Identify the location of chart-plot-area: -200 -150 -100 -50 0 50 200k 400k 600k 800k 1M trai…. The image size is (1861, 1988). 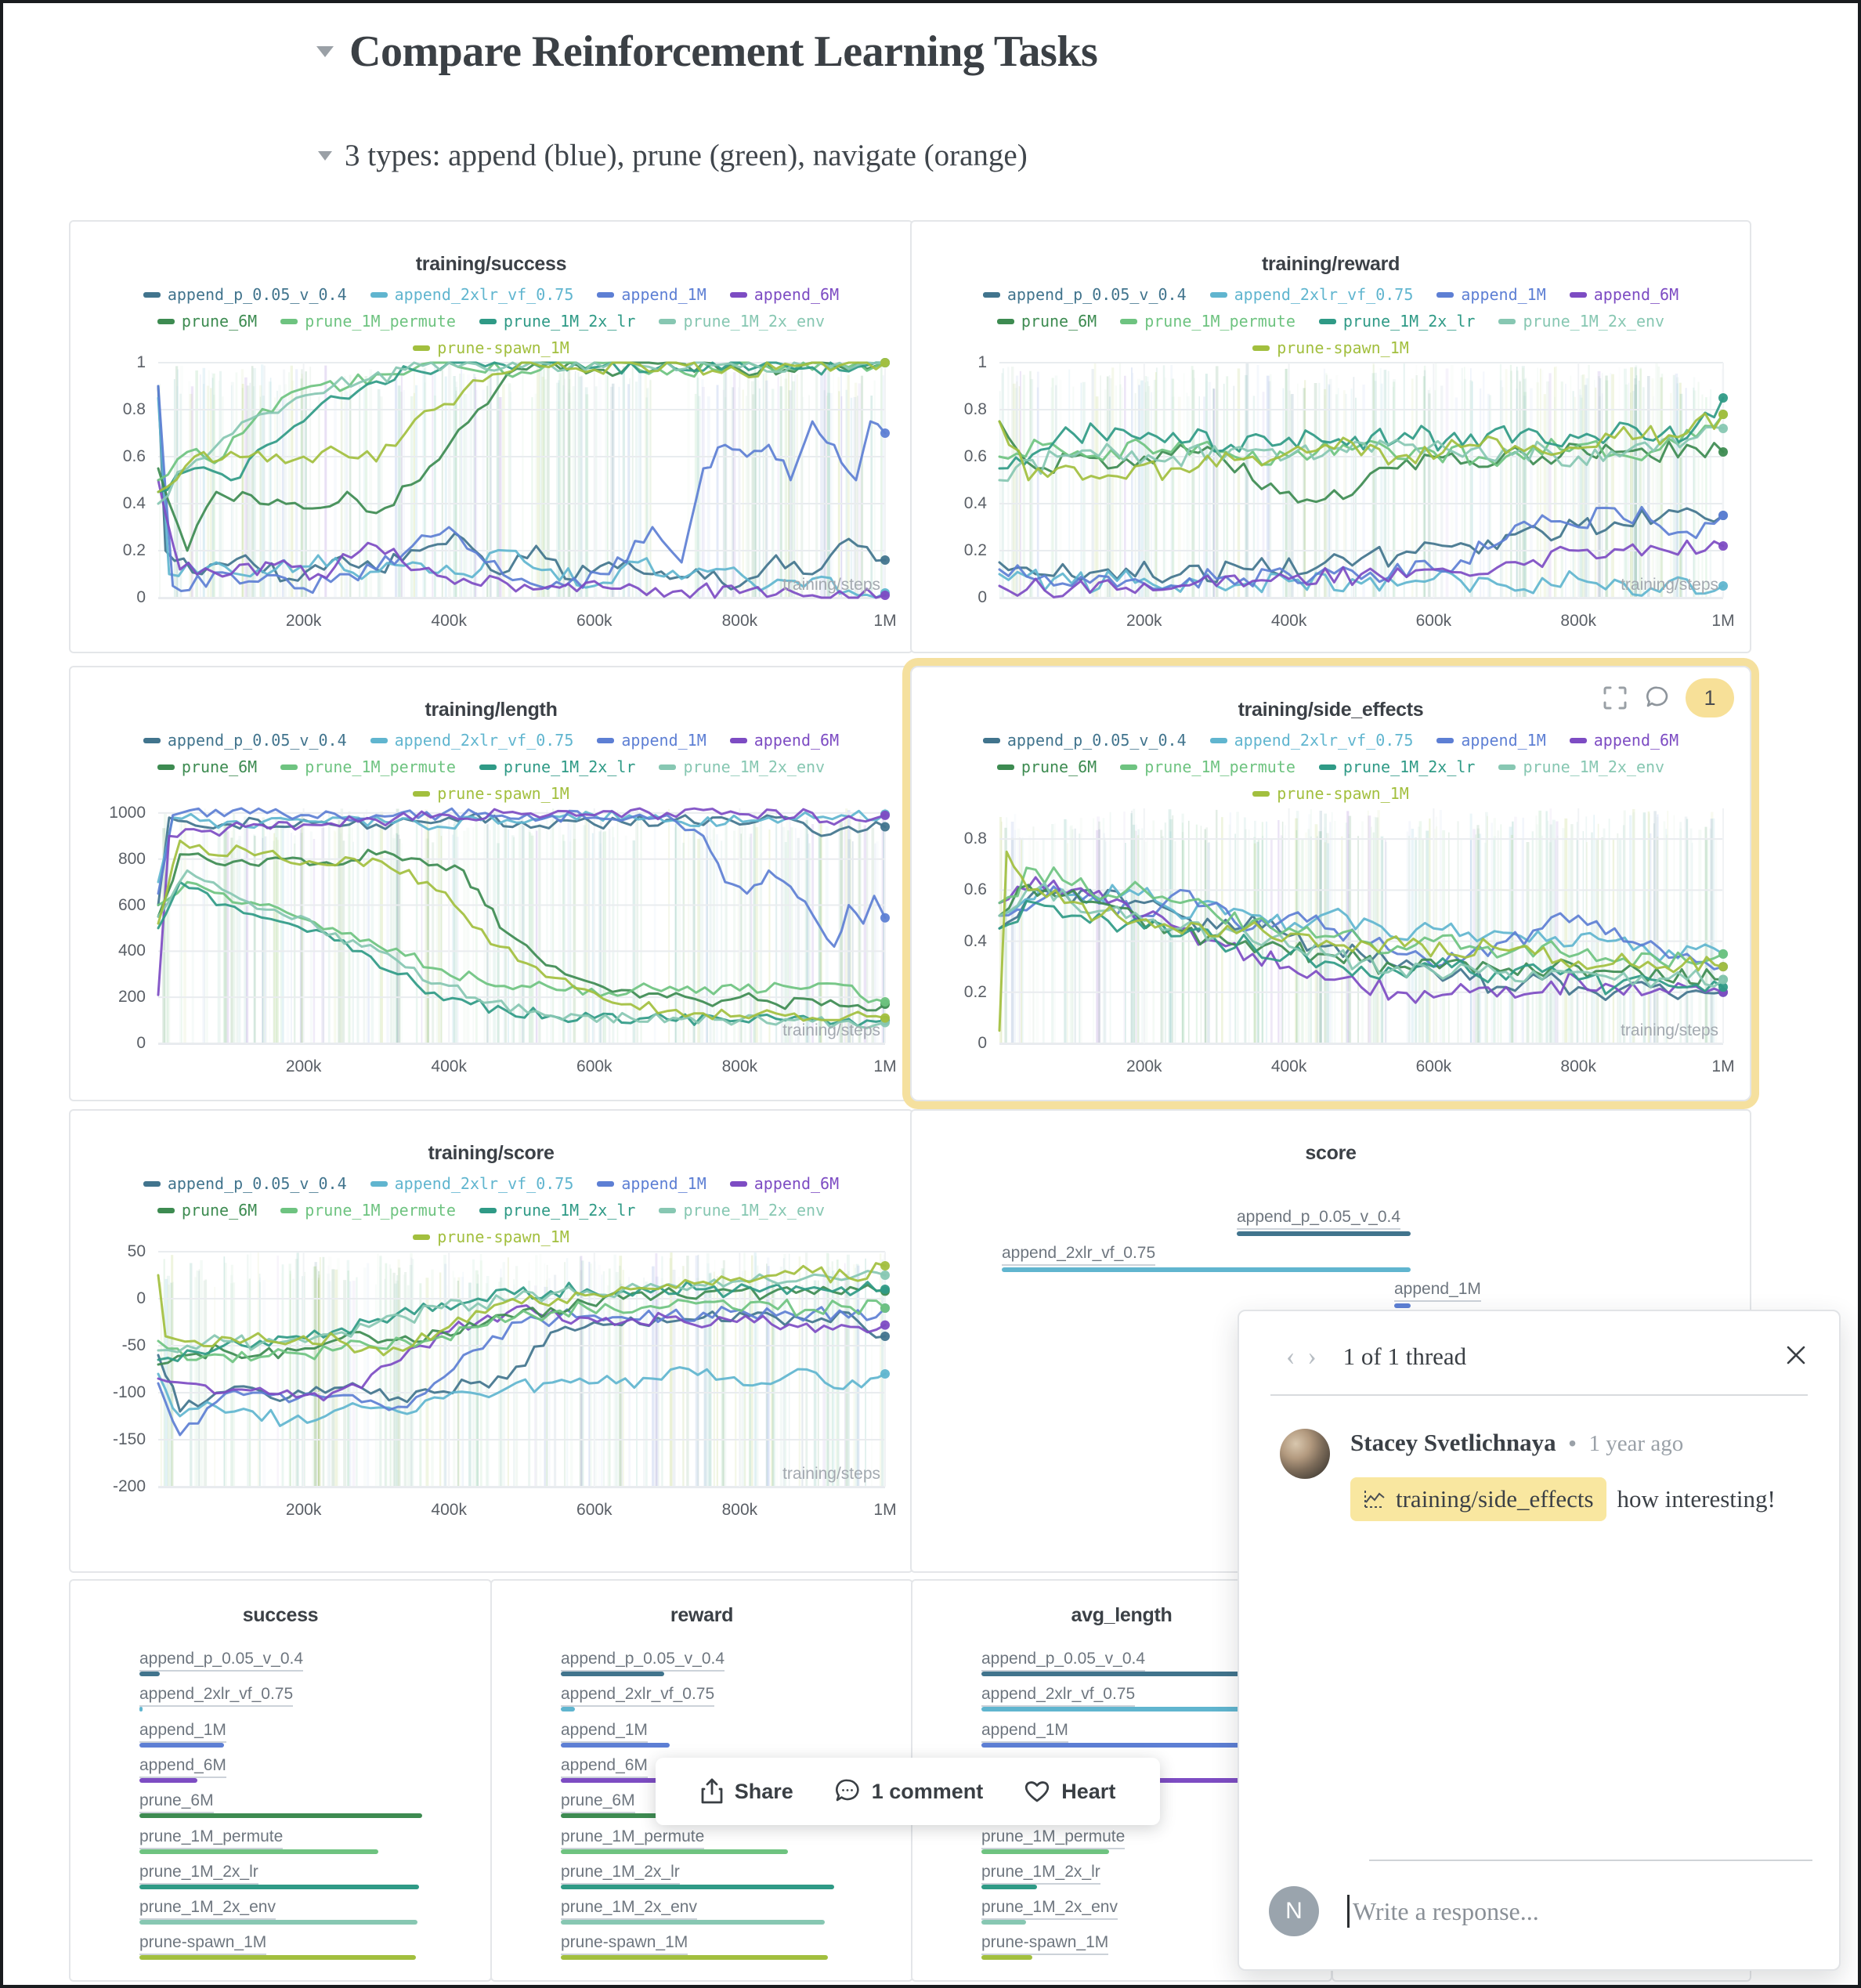
(505, 1380).